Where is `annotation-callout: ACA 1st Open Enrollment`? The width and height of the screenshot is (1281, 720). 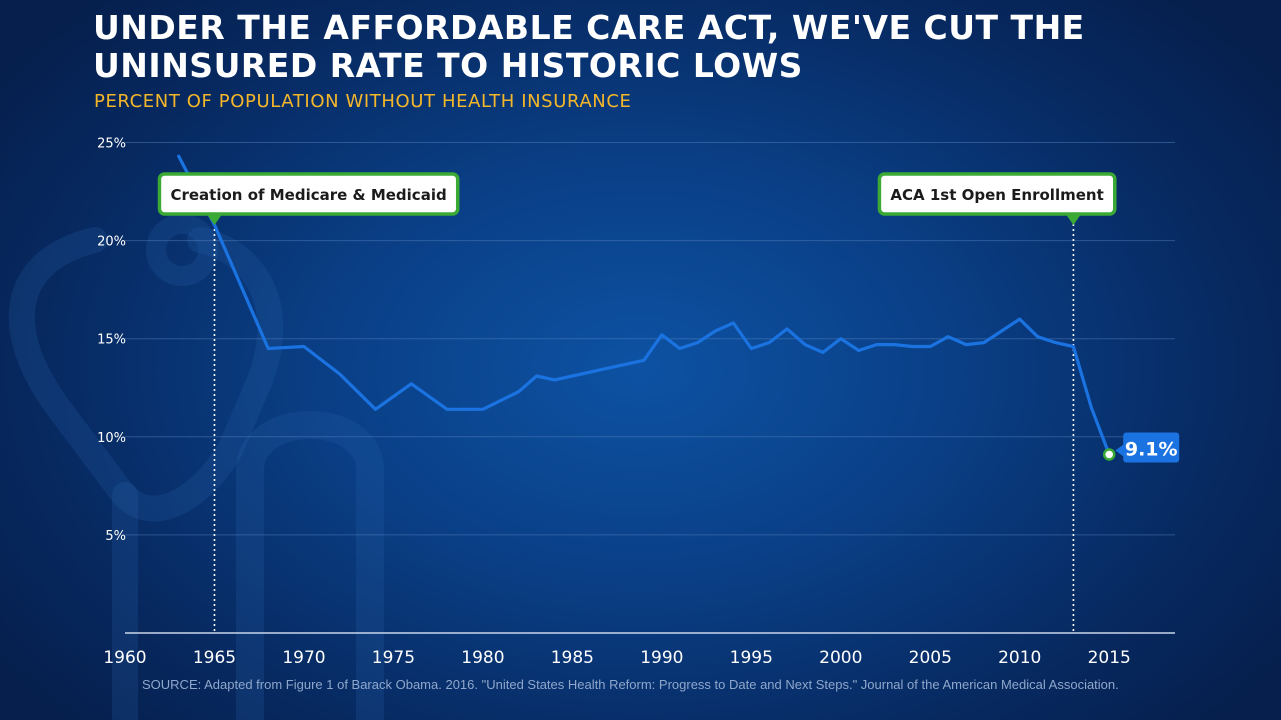
annotation-callout: ACA 1st Open Enrollment is located at coordinates (997, 198).